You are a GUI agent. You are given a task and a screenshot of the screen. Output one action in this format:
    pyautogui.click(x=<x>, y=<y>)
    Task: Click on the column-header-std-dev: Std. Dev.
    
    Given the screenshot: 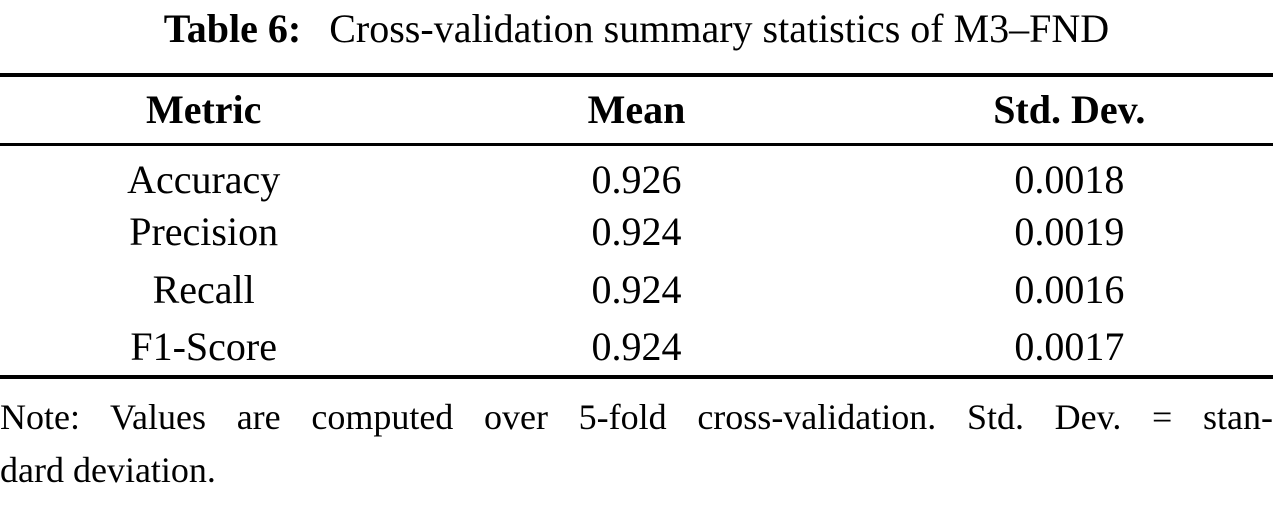 What is the action you would take?
    pyautogui.click(x=1069, y=110)
    